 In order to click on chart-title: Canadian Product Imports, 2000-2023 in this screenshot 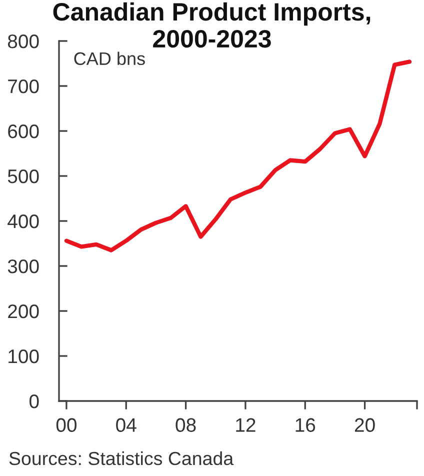, I will do `click(211, 25)`.